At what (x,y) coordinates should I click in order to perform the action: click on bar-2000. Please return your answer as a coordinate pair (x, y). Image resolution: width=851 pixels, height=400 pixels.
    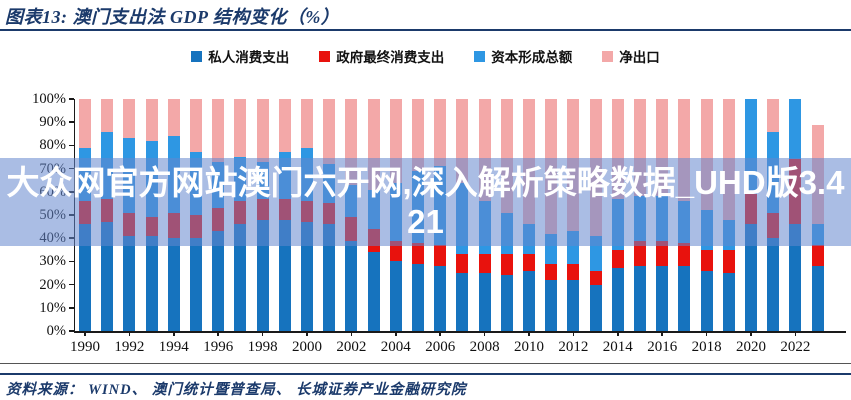
    Looking at the image, I should click on (307, 215).